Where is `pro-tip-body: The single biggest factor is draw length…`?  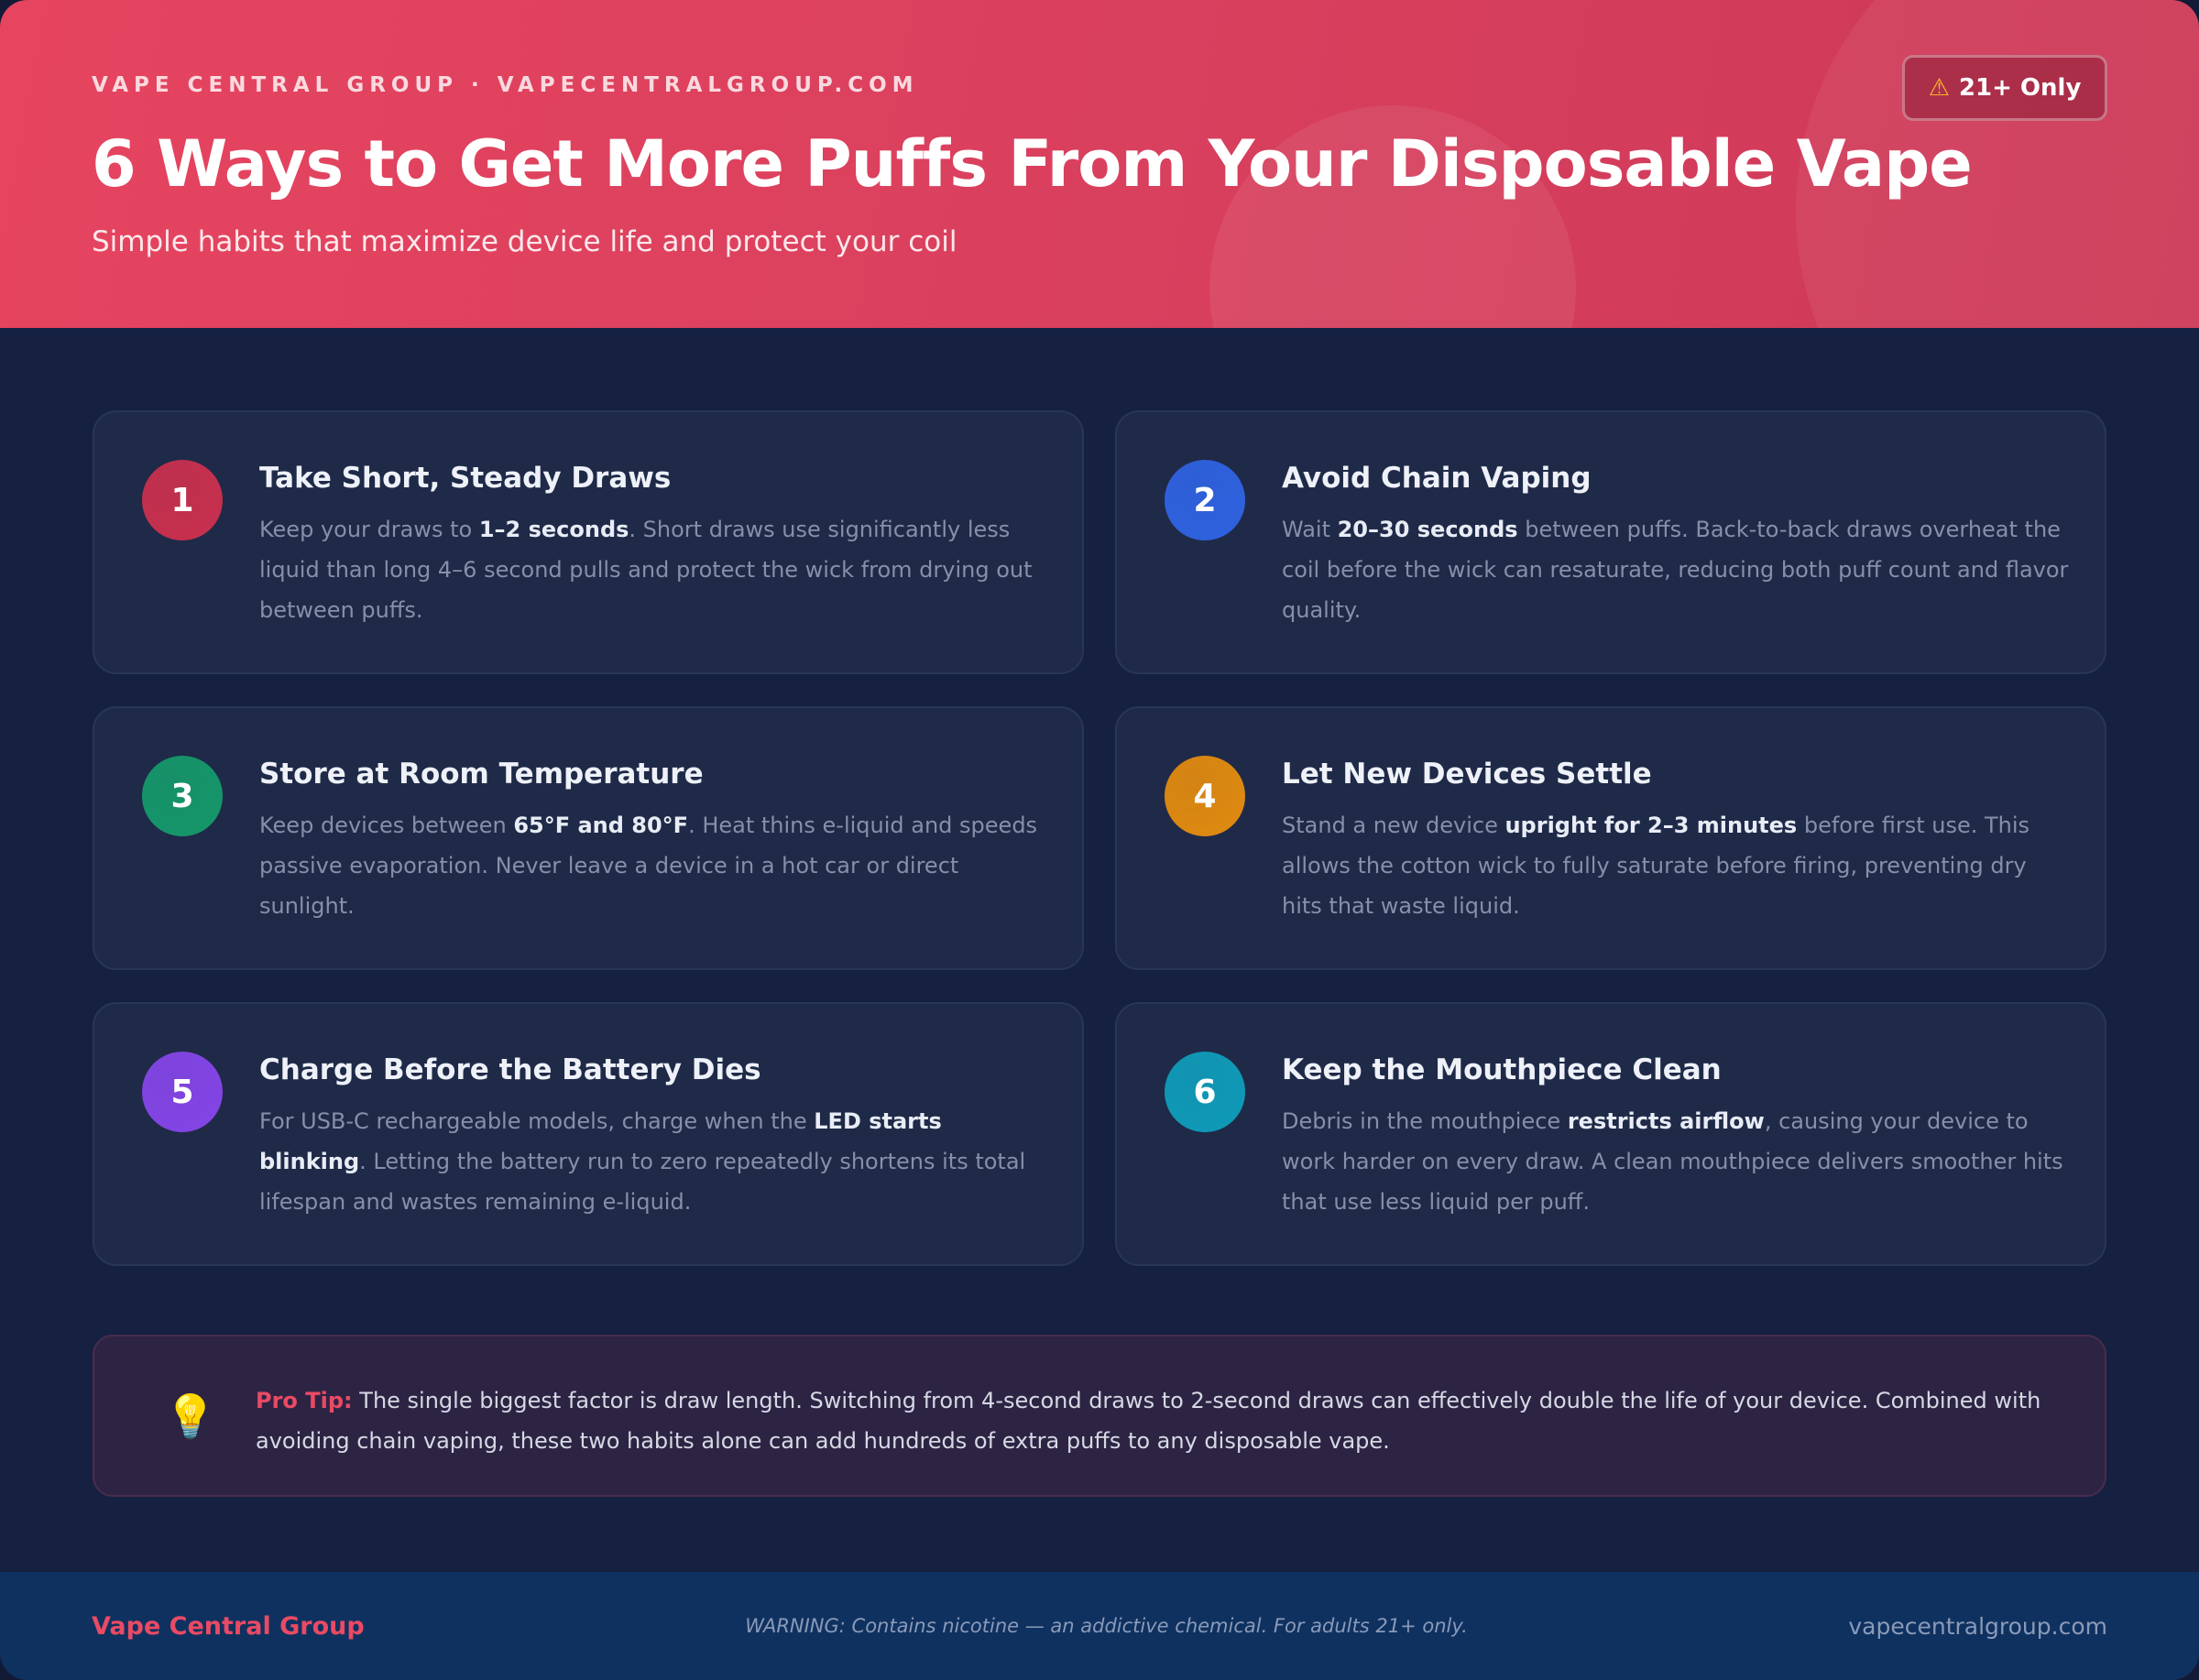
pro-tip-body: The single biggest factor is draw length… is located at coordinates (1148, 1421).